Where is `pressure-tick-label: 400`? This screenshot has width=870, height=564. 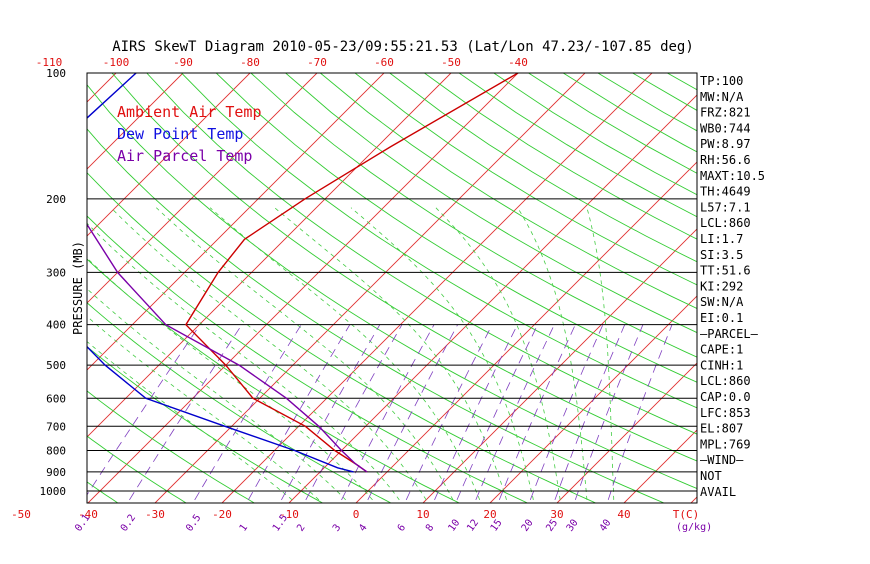 pressure-tick-label: 400 is located at coordinates (56, 325).